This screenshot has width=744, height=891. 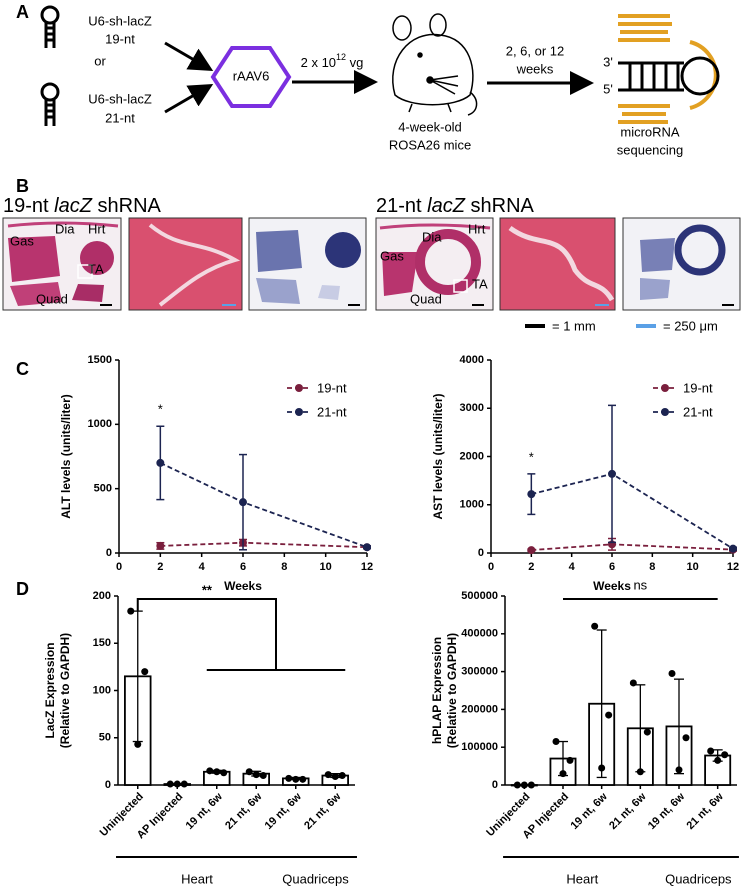 I want to click on x-axis-label: Weeks, so click(x=243, y=586).